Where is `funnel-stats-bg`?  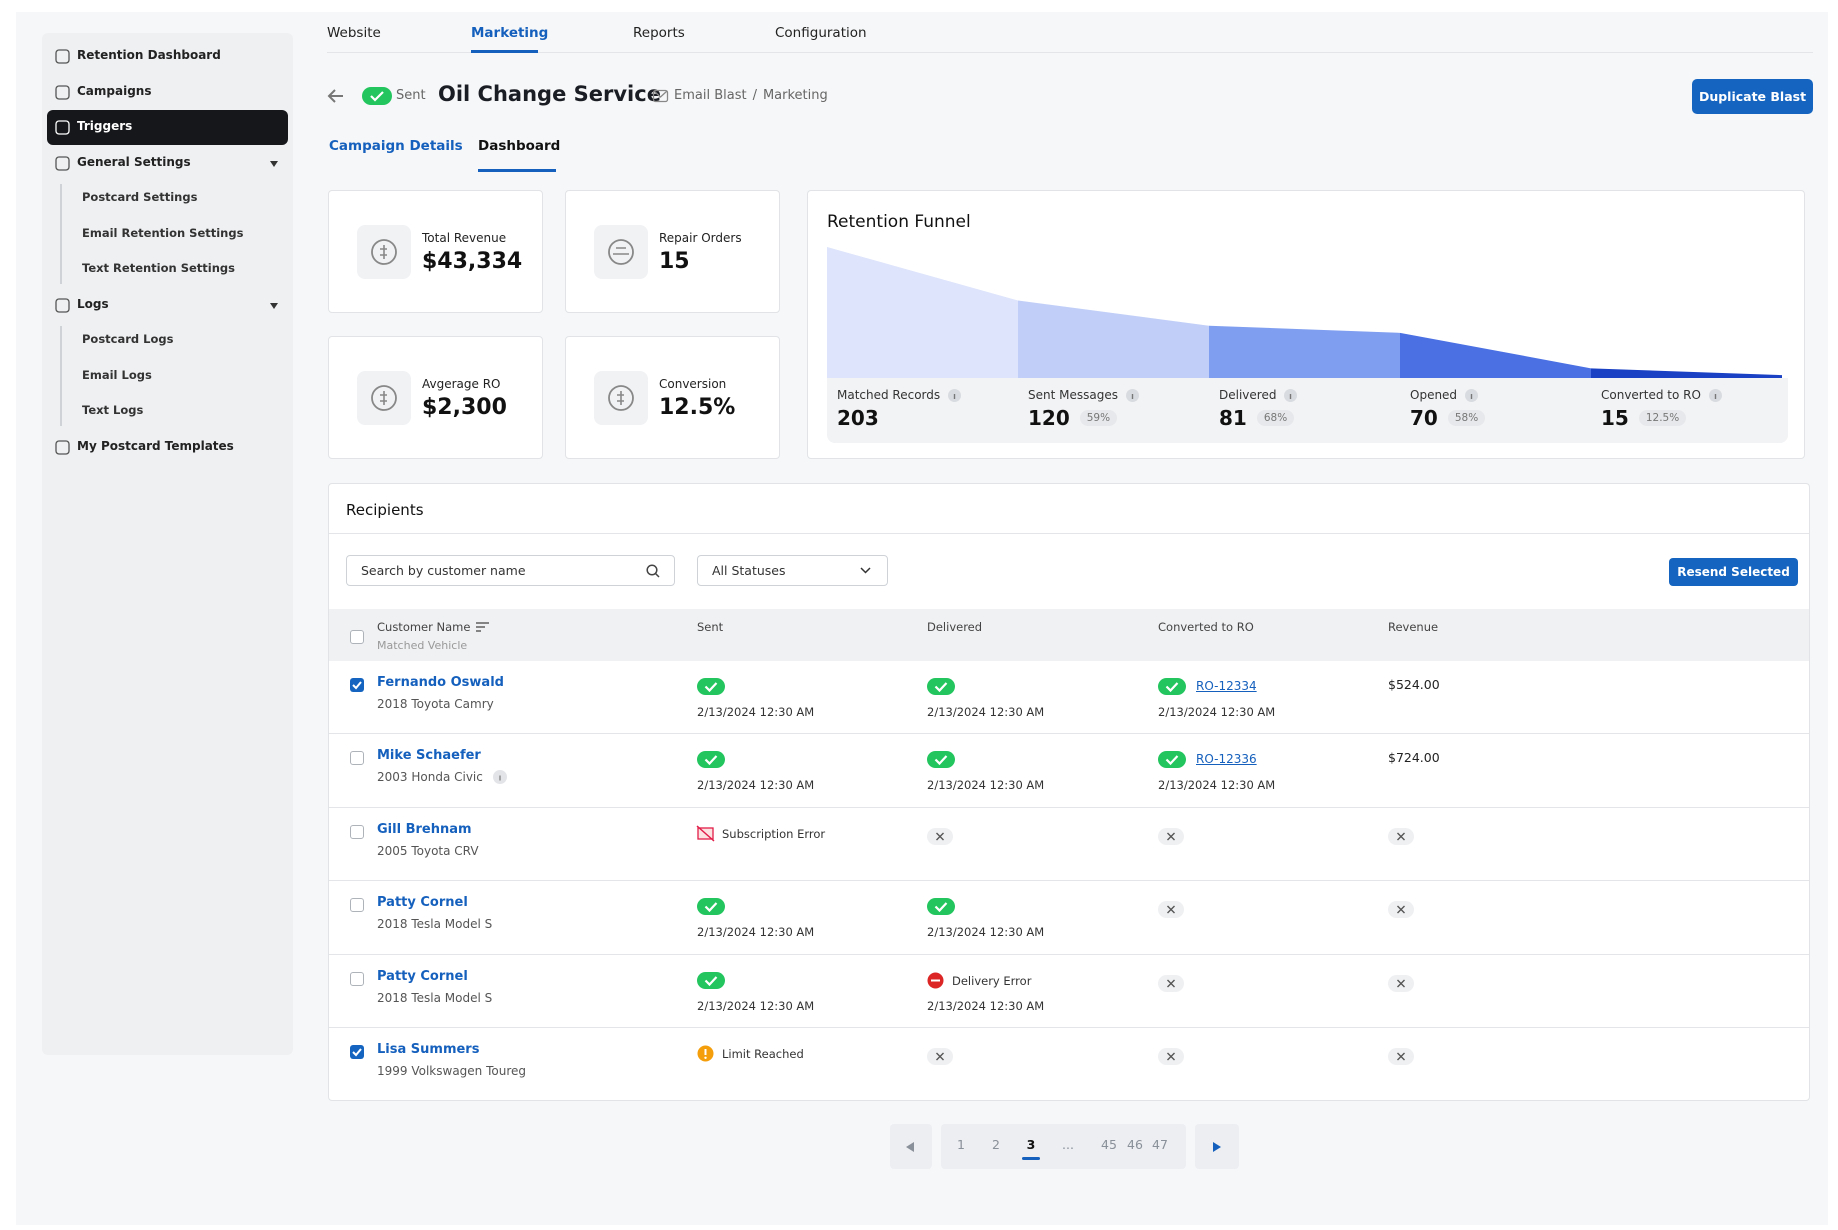 funnel-stats-bg is located at coordinates (1307, 410).